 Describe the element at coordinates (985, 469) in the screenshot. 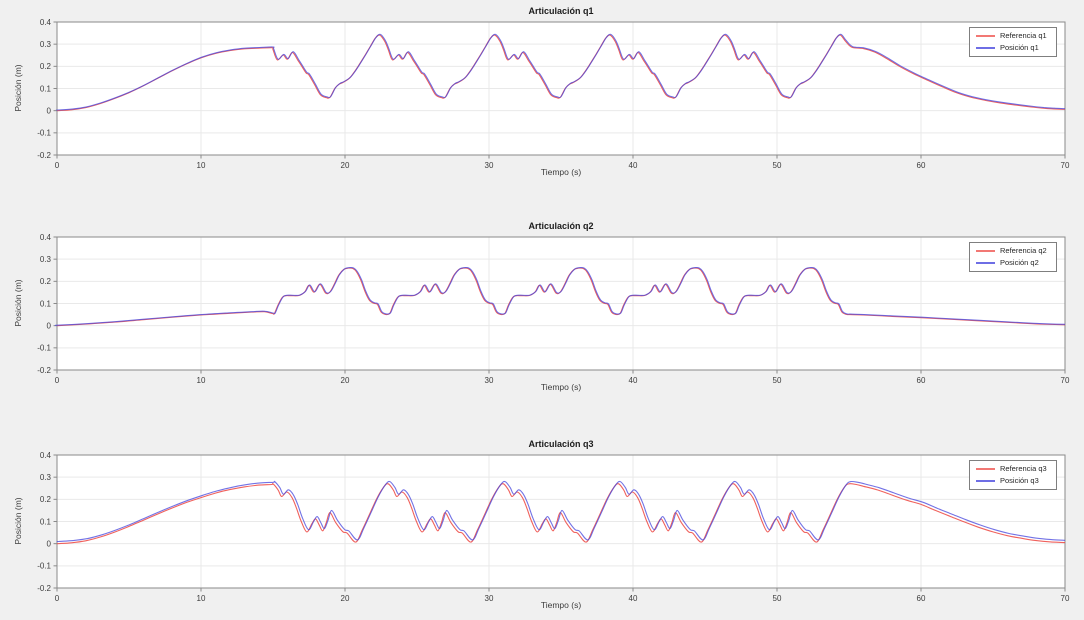

I see `legend-line-referencia-q3` at that location.